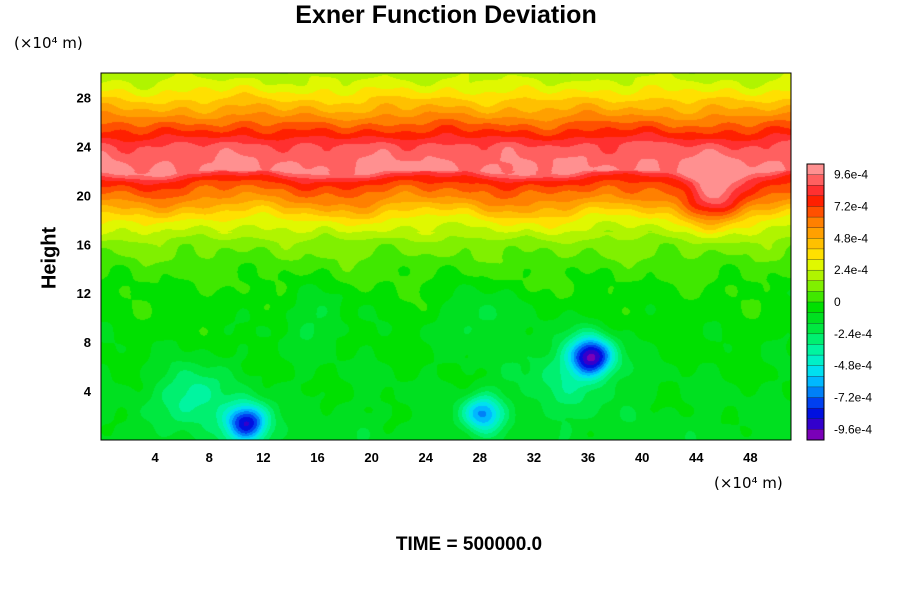  What do you see at coordinates (263, 457) in the screenshot?
I see `x-tick-label: 12` at bounding box center [263, 457].